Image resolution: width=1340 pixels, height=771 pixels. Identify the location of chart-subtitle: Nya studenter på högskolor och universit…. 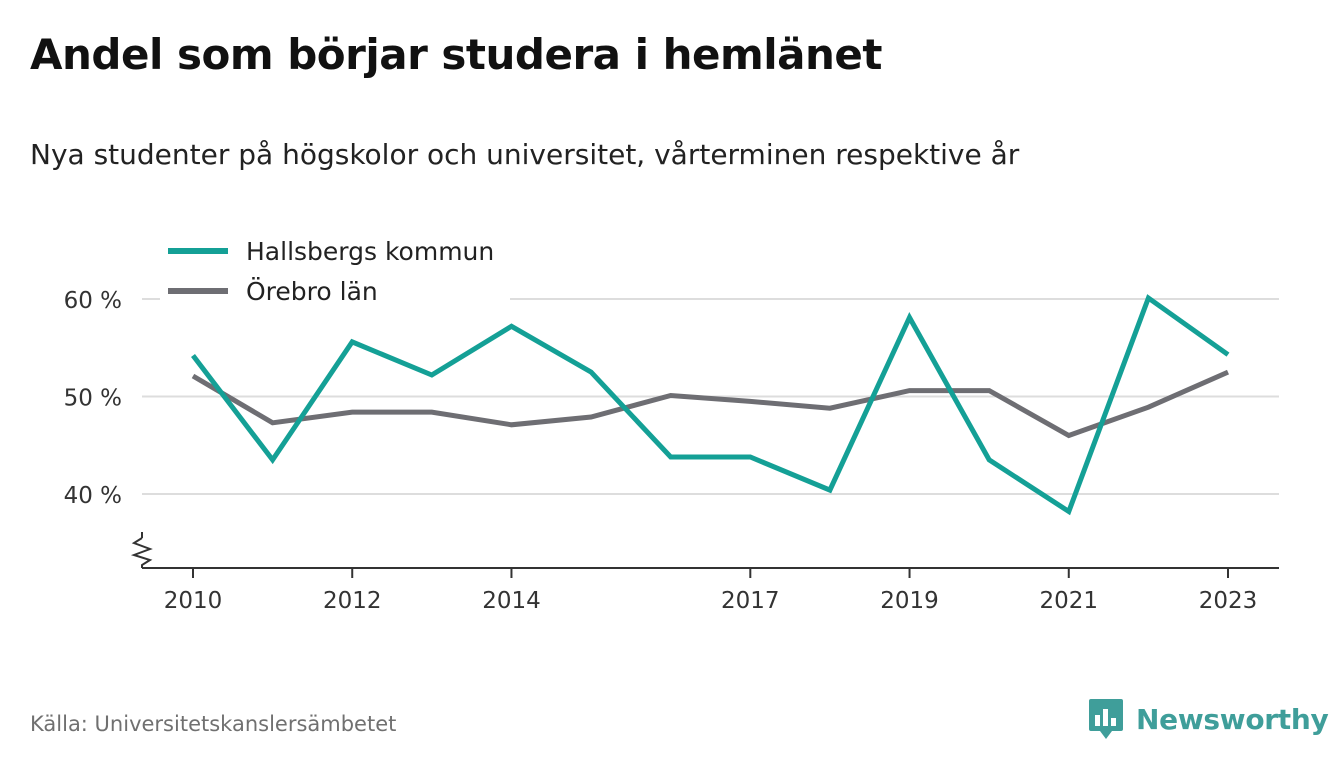
(525, 154).